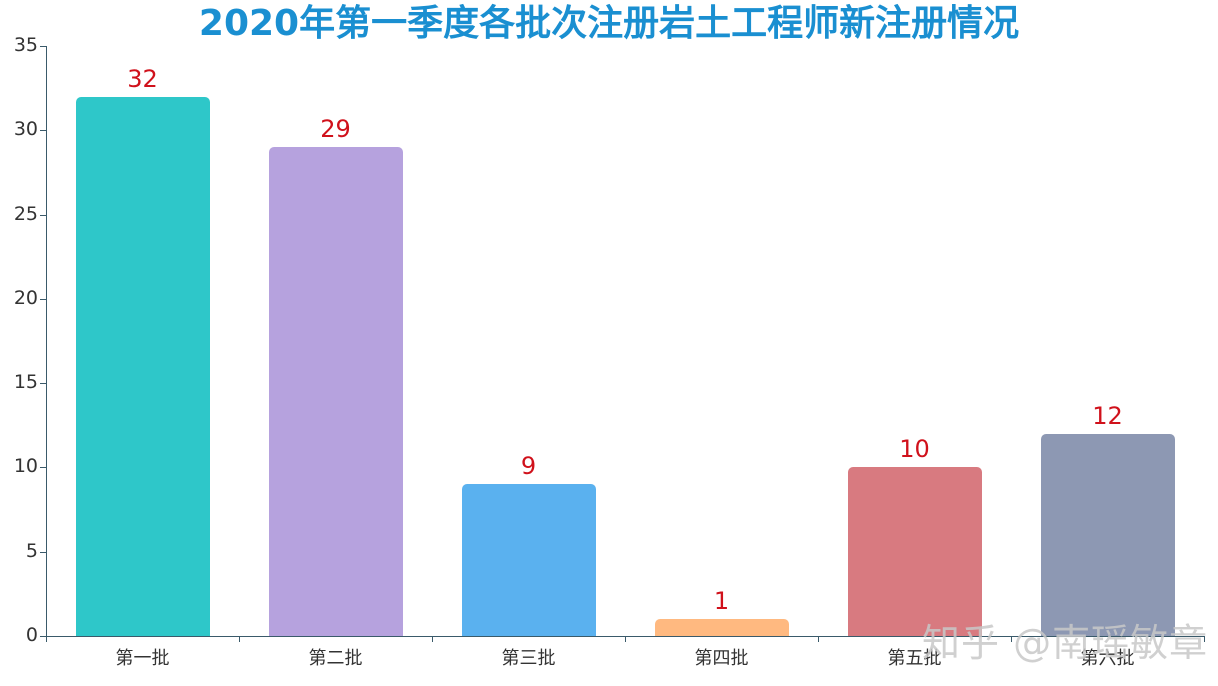 The image size is (1218, 686). Describe the element at coordinates (335, 658) in the screenshot. I see `x-category-label: 第二批` at that location.